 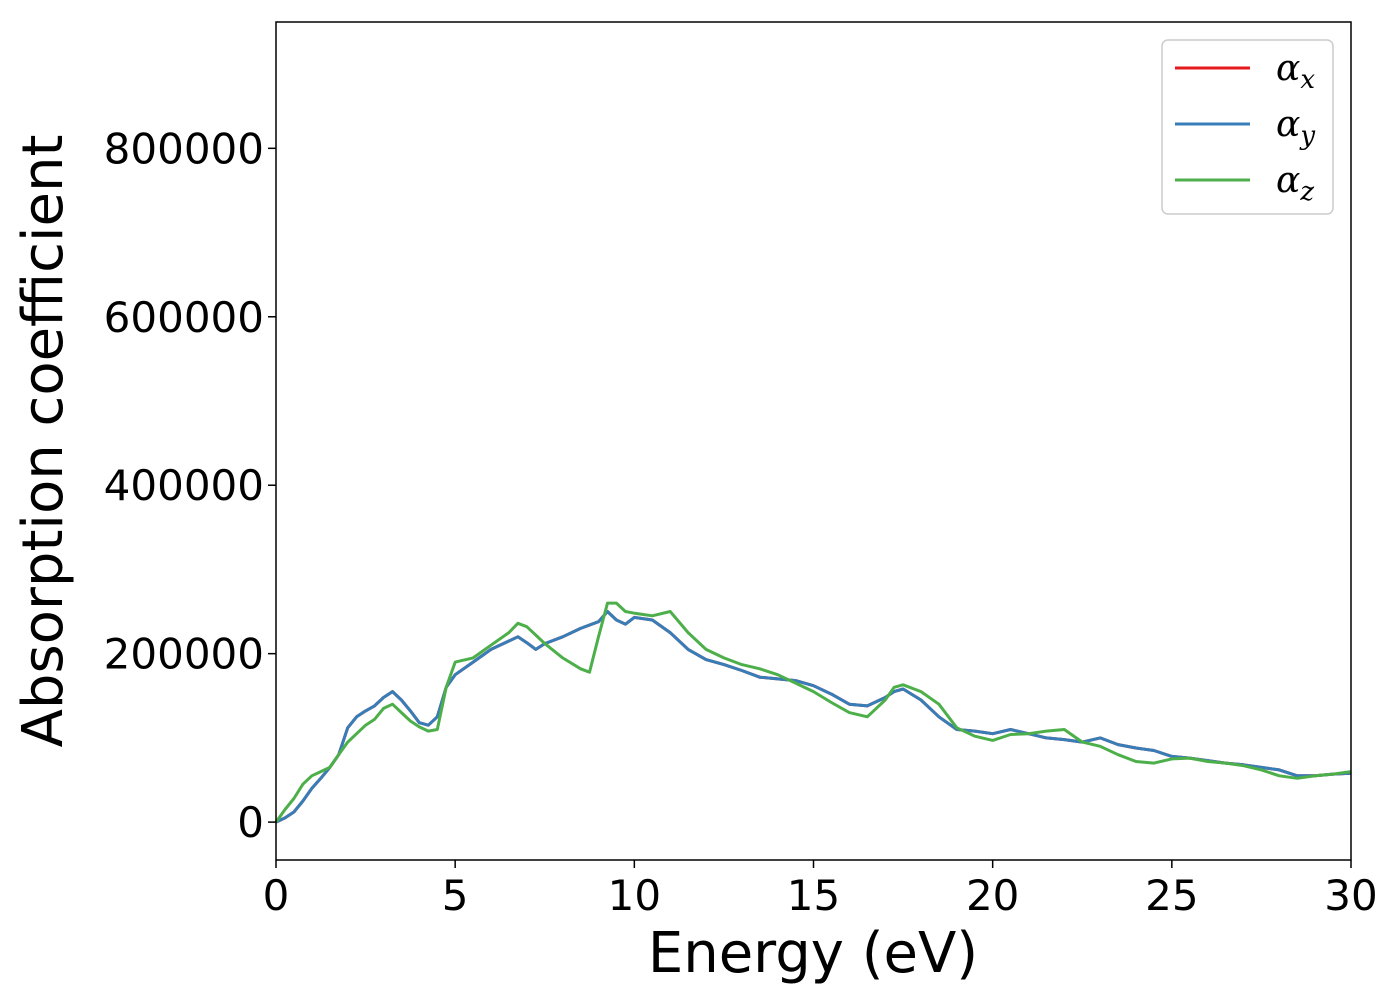 What do you see at coordinates (1295, 183) in the screenshot?
I see `legend-label-z: αz` at bounding box center [1295, 183].